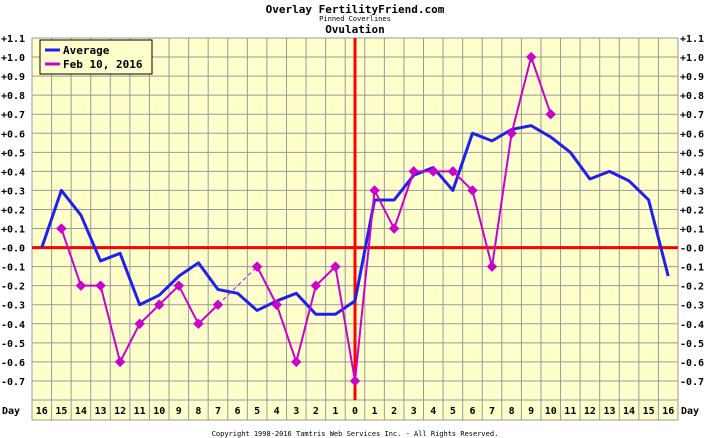 The image size is (710, 438). What do you see at coordinates (692, 363) in the screenshot?
I see `y-tick-label-right: -0.6` at bounding box center [692, 363].